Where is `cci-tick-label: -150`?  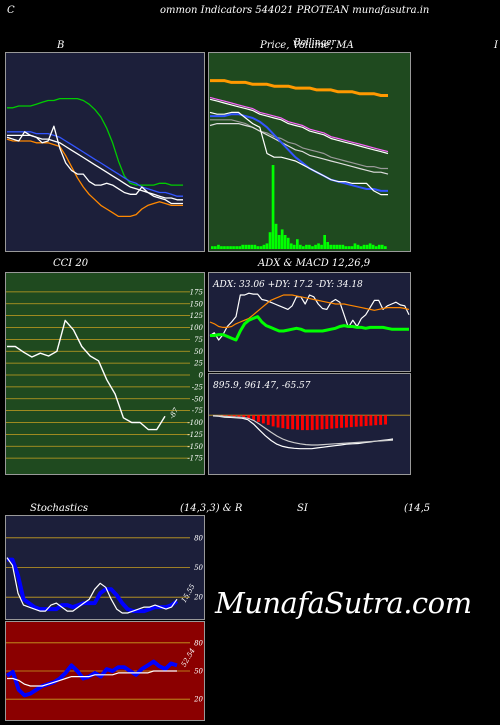
cci-tick-label: -150 is located at coordinates (195, 447).